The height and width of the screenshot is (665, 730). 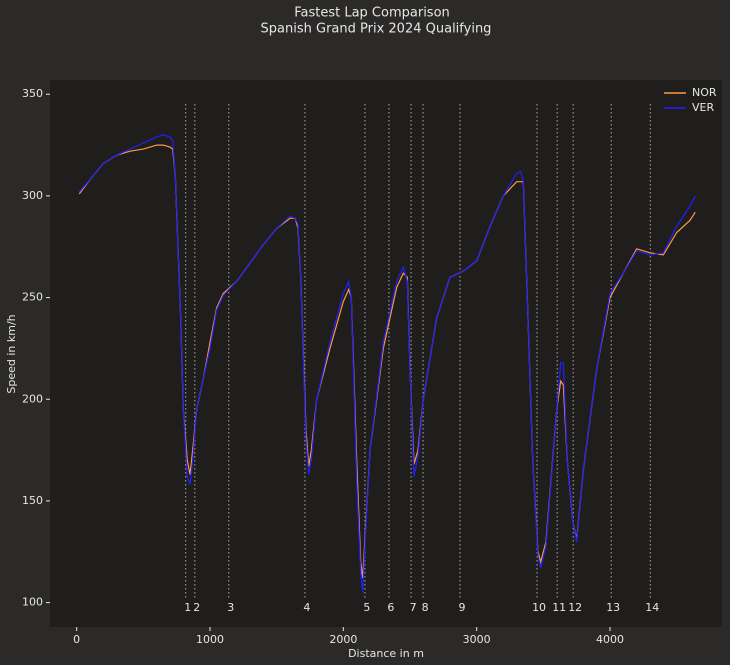 What do you see at coordinates (703, 107) in the screenshot?
I see `legend-label: VER` at bounding box center [703, 107].